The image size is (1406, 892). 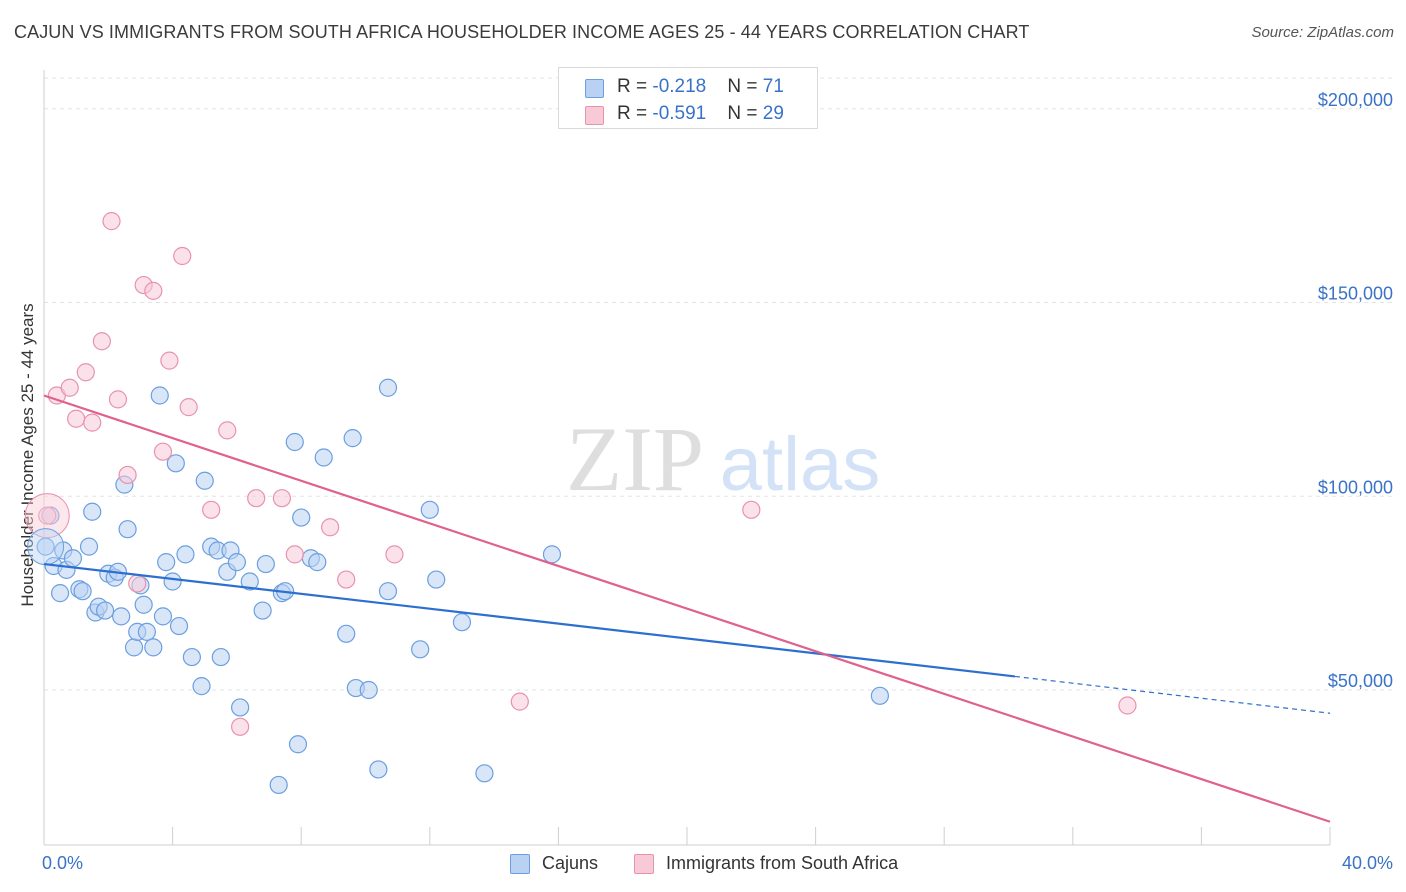 I want to click on watermark-atlas: atlas, so click(x=800, y=464).